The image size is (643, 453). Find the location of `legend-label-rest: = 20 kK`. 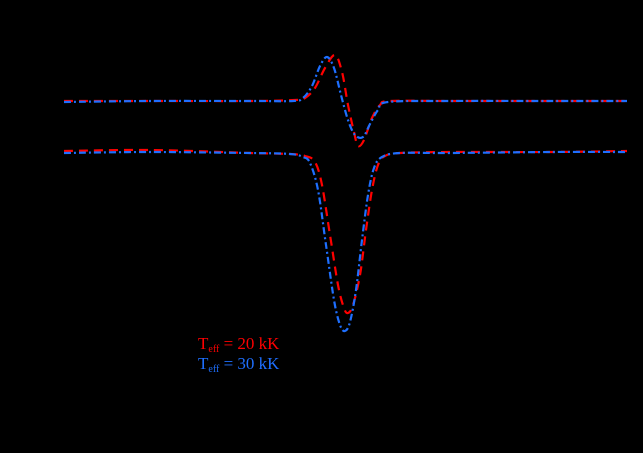

legend-label-rest: = 20 kK is located at coordinates (249, 343).